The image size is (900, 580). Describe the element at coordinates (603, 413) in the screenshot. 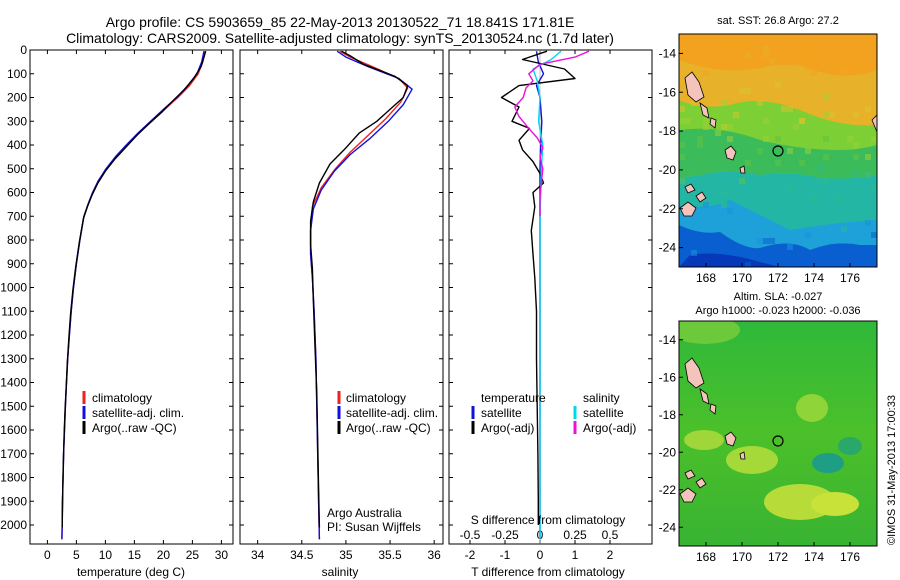

I see `legend-sal-satellite-label: satellite` at that location.